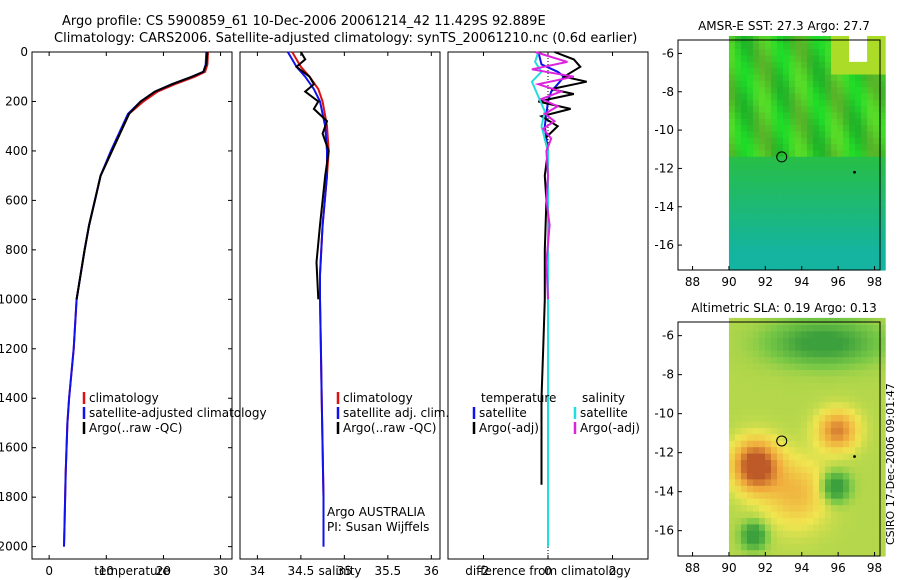  I want to click on salinity-xtick-label: 35, so click(344, 571).